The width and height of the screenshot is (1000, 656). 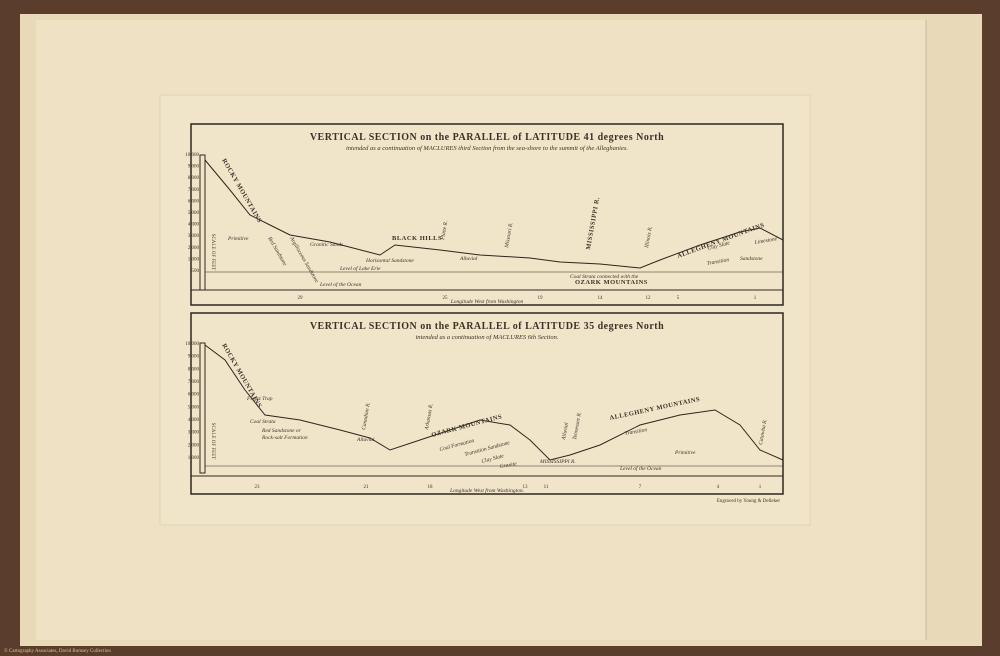 What do you see at coordinates (678, 298) in the screenshot?
I see `longitude-tick-label: 5` at bounding box center [678, 298].